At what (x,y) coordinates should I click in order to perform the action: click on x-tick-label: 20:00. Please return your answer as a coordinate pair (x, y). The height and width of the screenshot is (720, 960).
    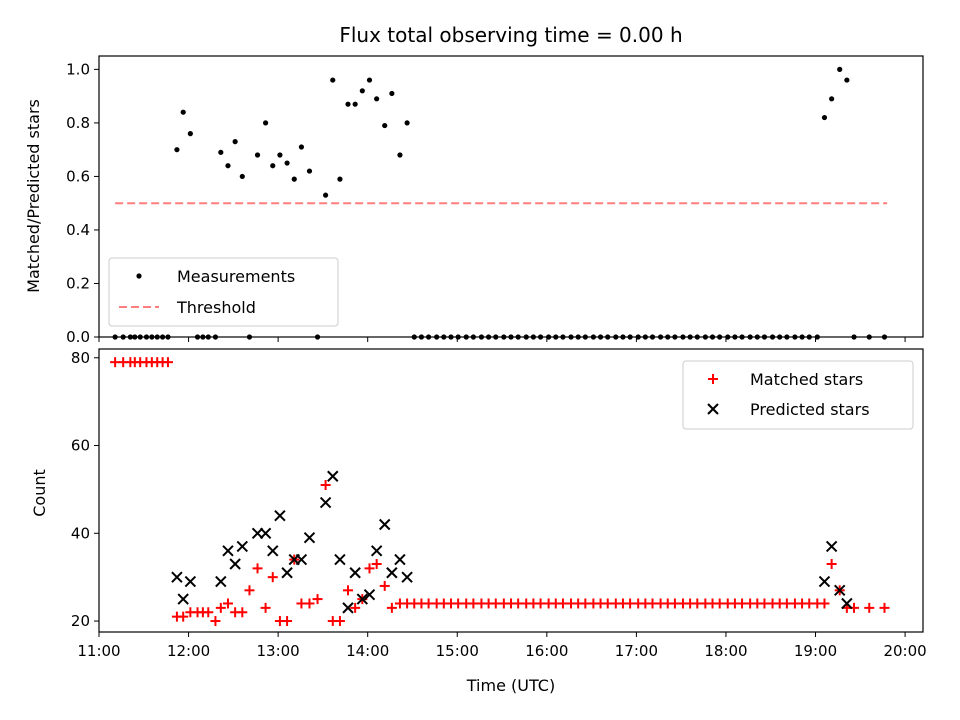
    Looking at the image, I should click on (904, 651).